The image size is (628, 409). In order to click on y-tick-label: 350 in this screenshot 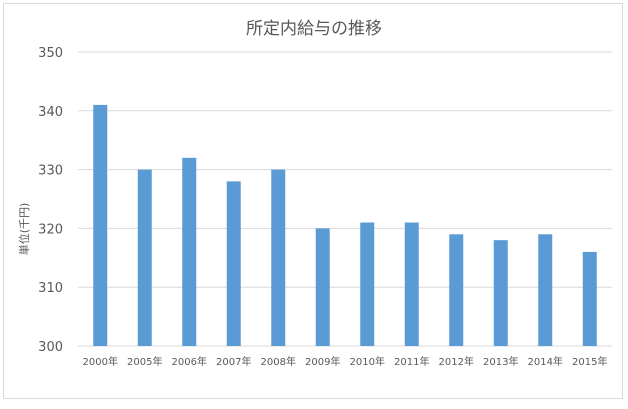, I will do `click(50, 53)`.